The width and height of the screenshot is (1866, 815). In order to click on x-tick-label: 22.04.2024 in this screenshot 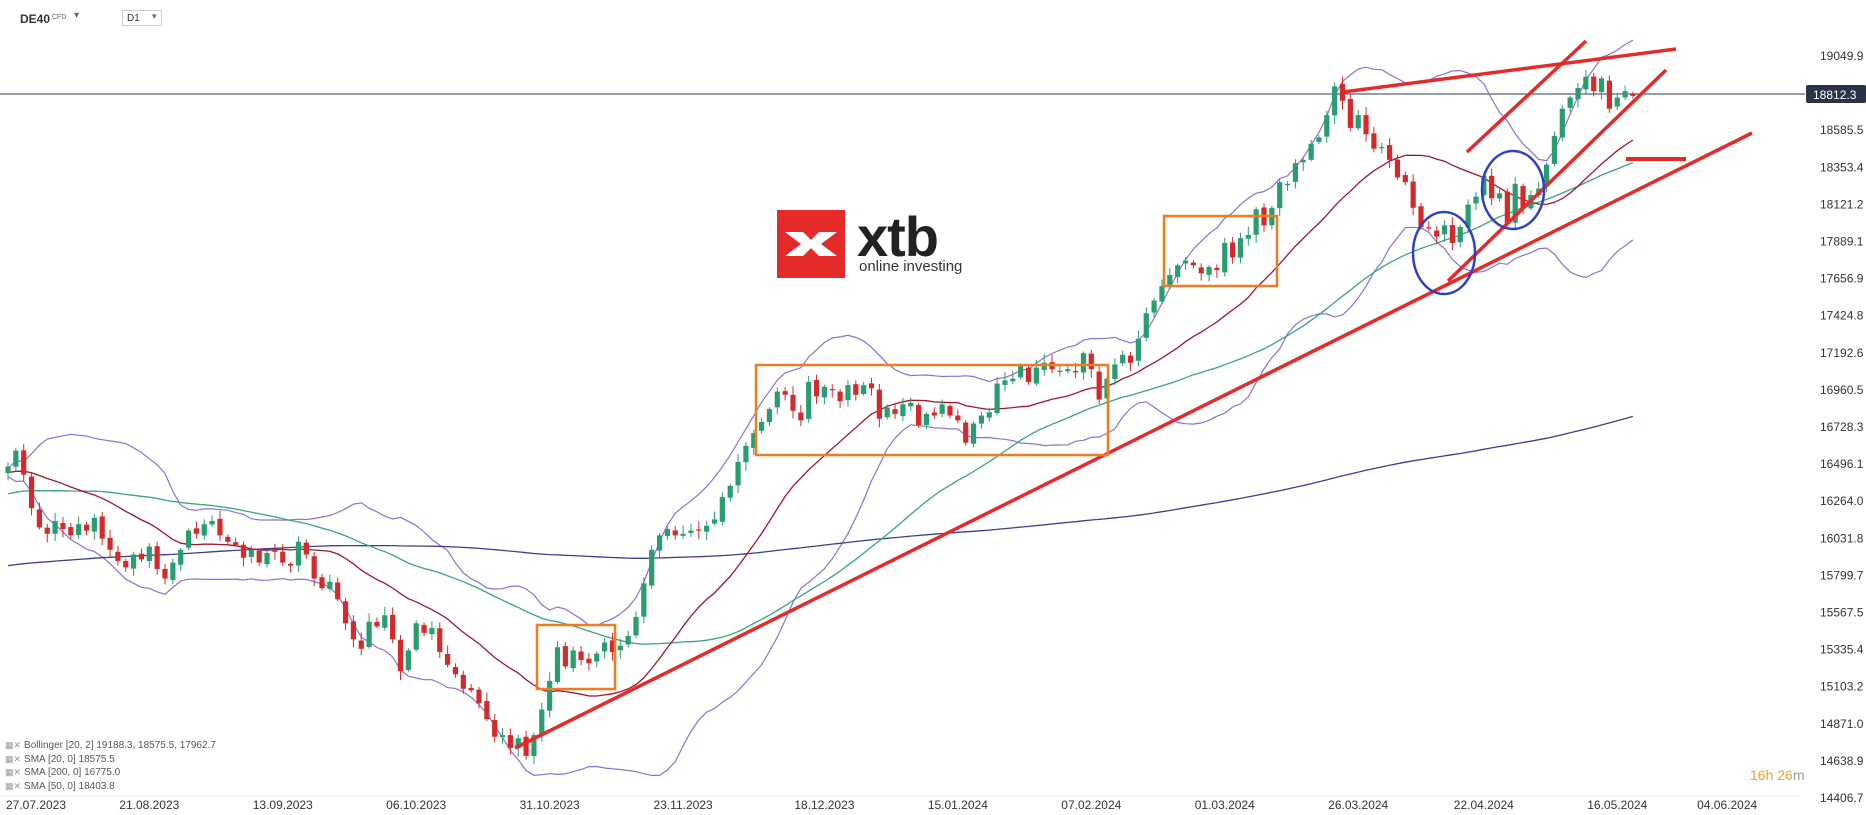, I will do `click(1484, 805)`.